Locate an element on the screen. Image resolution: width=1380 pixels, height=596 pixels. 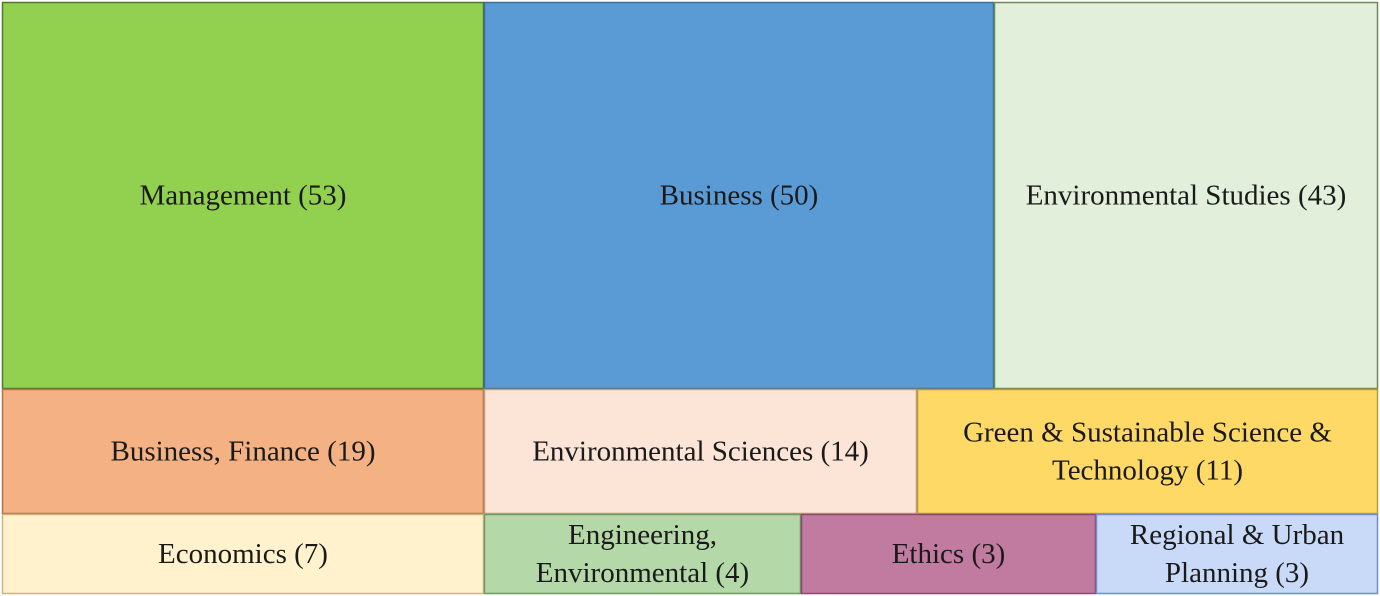
tile-business-finance: Business, Finance (19) is located at coordinates (243, 451).